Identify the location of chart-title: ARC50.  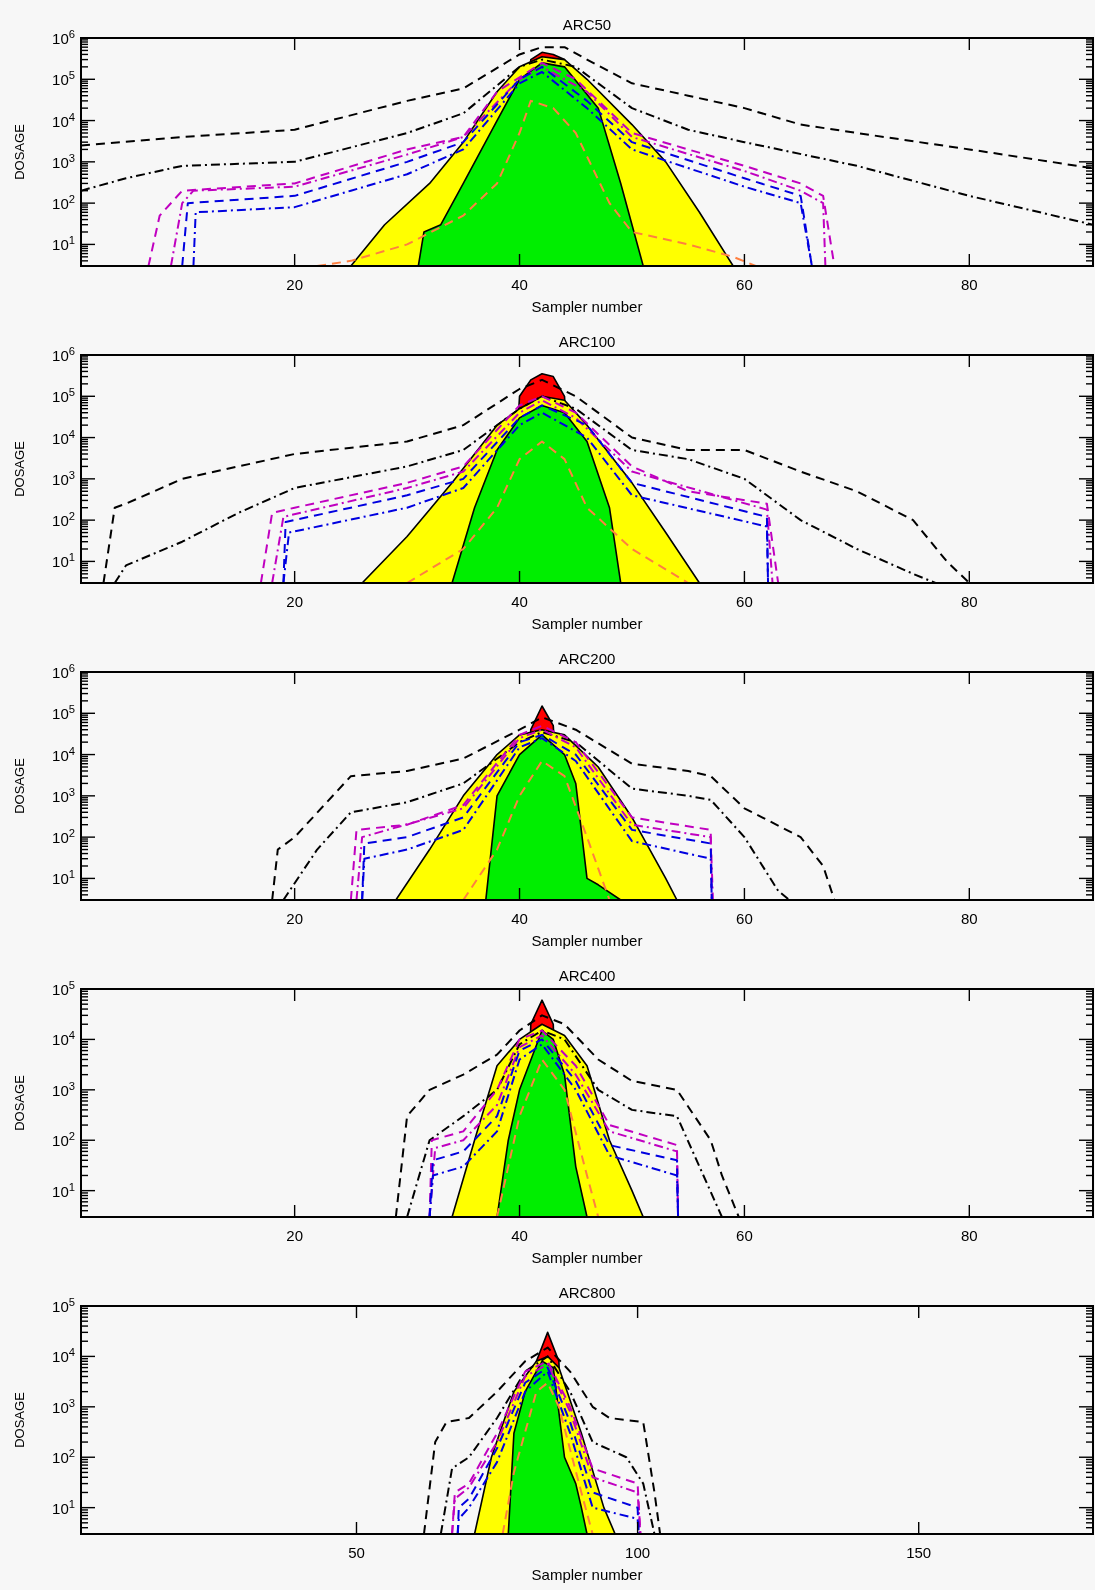
(587, 24).